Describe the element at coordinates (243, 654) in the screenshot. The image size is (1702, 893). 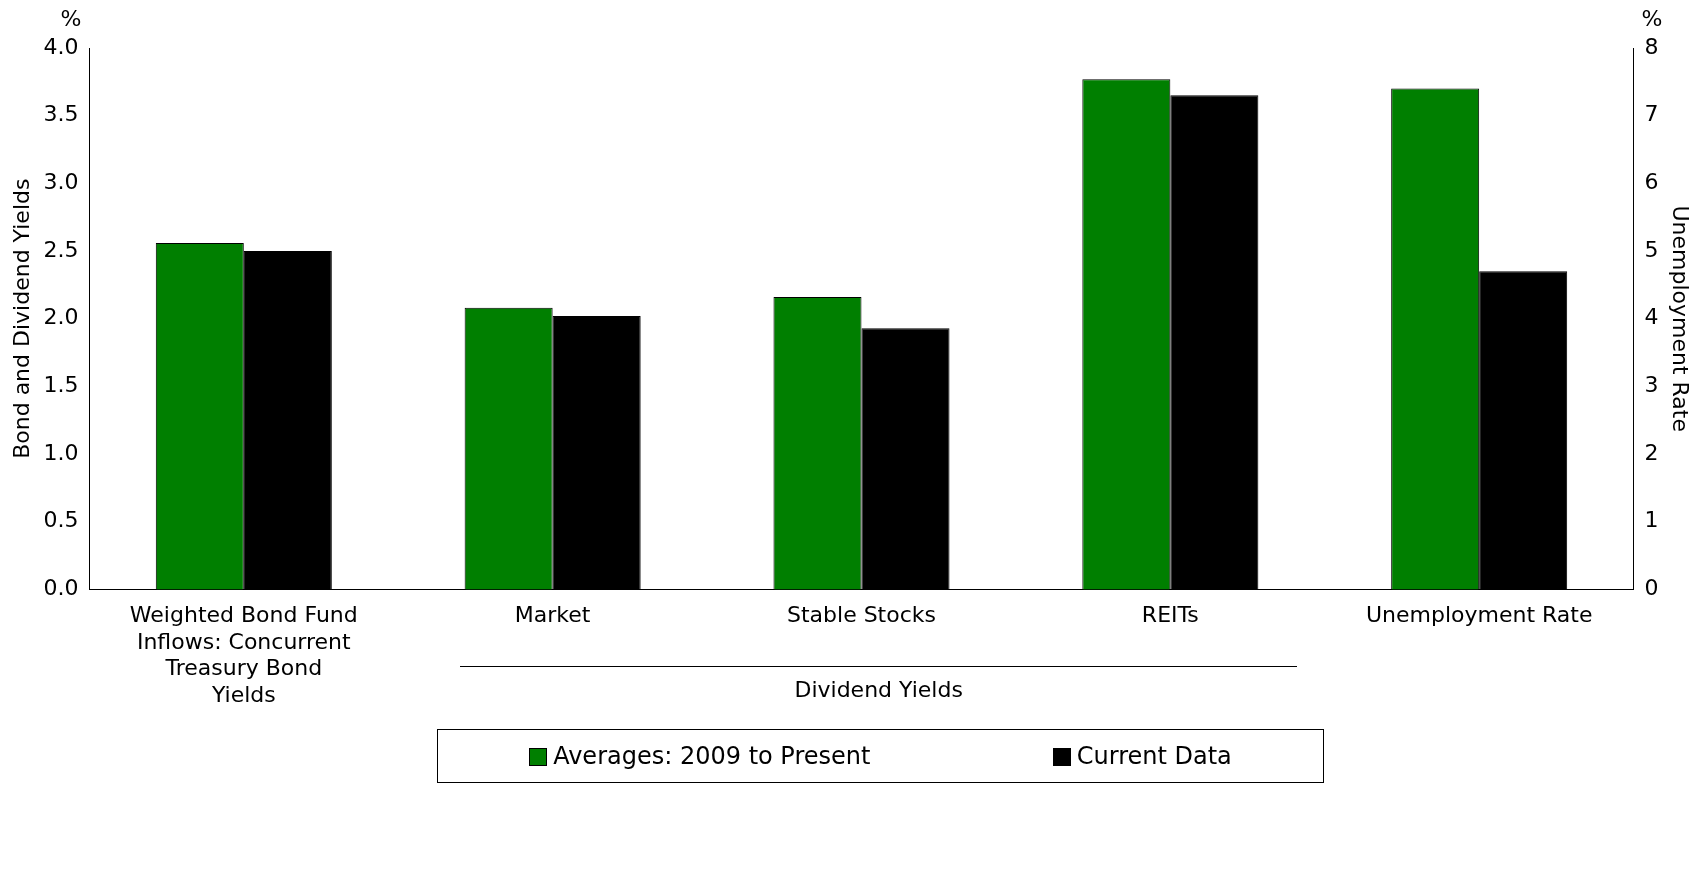
I see `x-tick-label: Weighted Bond Fund Inflows: Concurrent Treasury Bond Yields` at that location.